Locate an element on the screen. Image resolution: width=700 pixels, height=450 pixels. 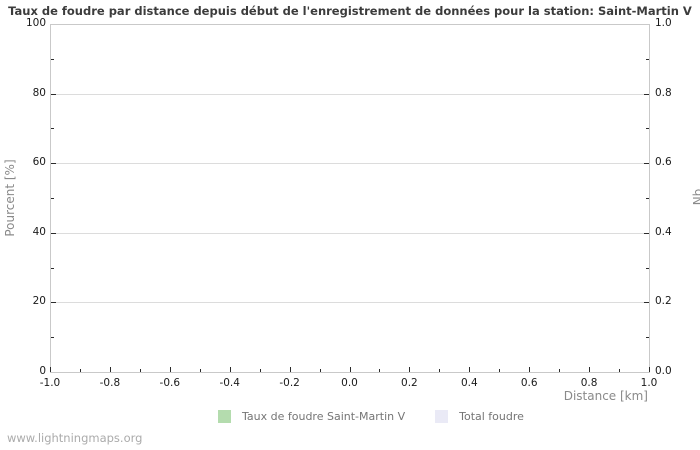
y-axis-tick-label-right: 1.0 is located at coordinates (663, 23).